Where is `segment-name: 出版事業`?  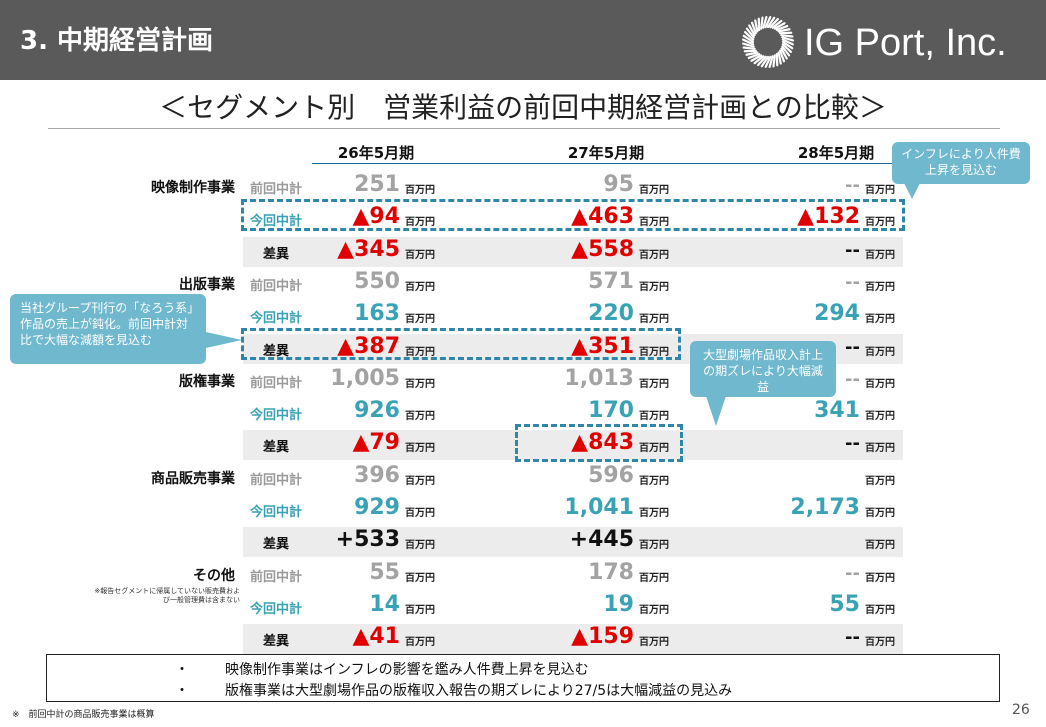 segment-name: 出版事業 is located at coordinates (207, 284).